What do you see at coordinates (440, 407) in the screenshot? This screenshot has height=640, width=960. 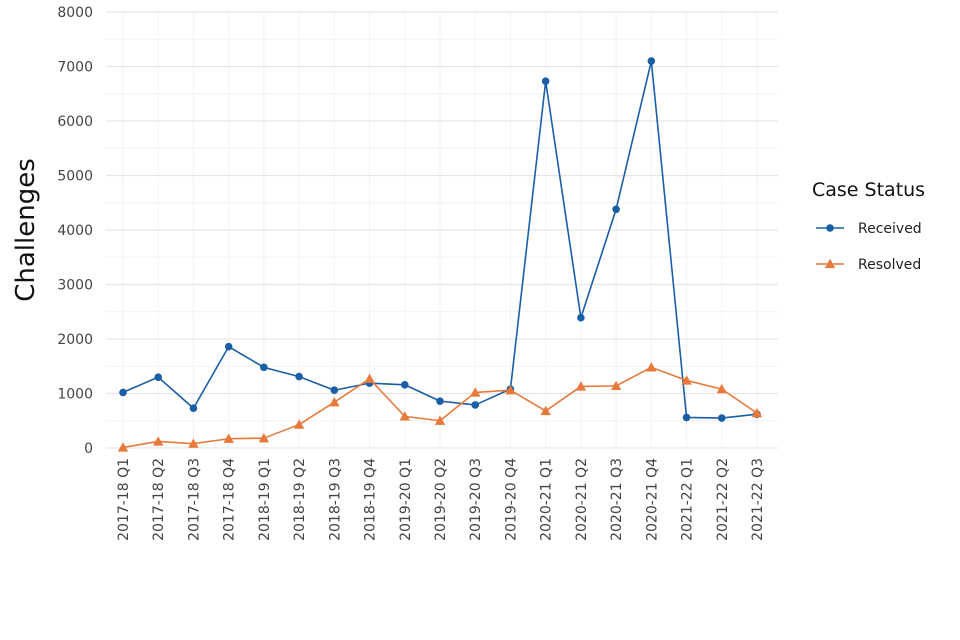 I see `series-resolved` at bounding box center [440, 407].